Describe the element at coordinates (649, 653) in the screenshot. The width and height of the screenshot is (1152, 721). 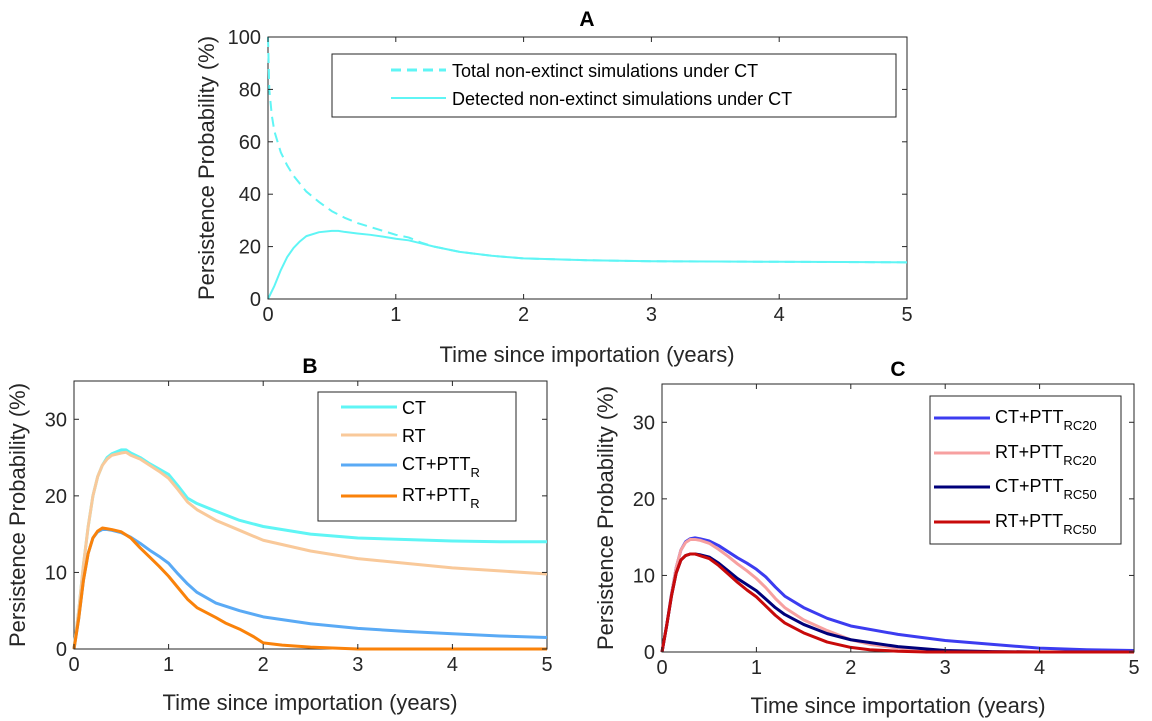
I see `panel-c-y-tick-label-0: 0` at that location.